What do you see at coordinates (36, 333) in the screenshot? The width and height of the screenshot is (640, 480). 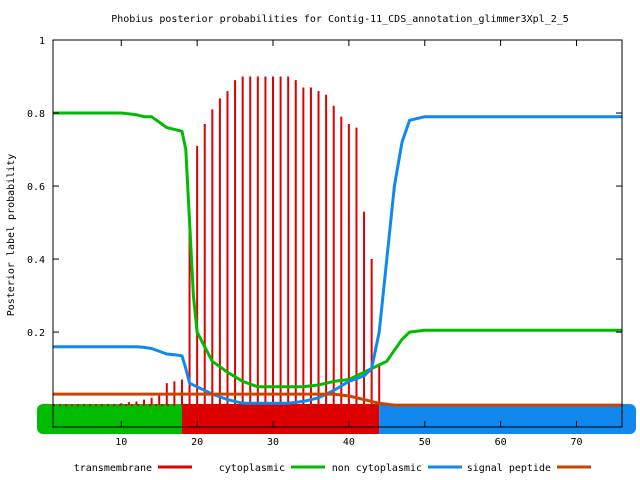 I see `y-tick-label-0: 0.2` at bounding box center [36, 333].